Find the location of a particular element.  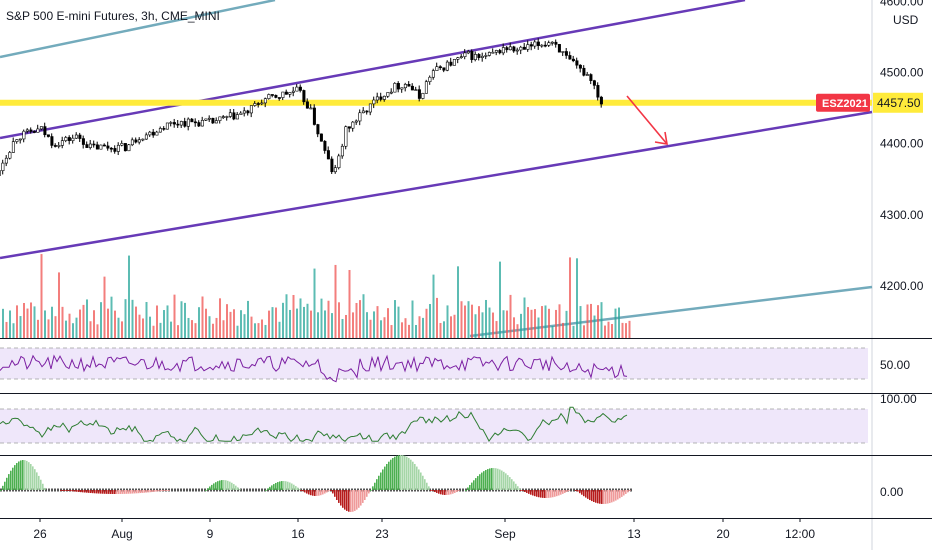

currency-label: USD is located at coordinates (906, 20).